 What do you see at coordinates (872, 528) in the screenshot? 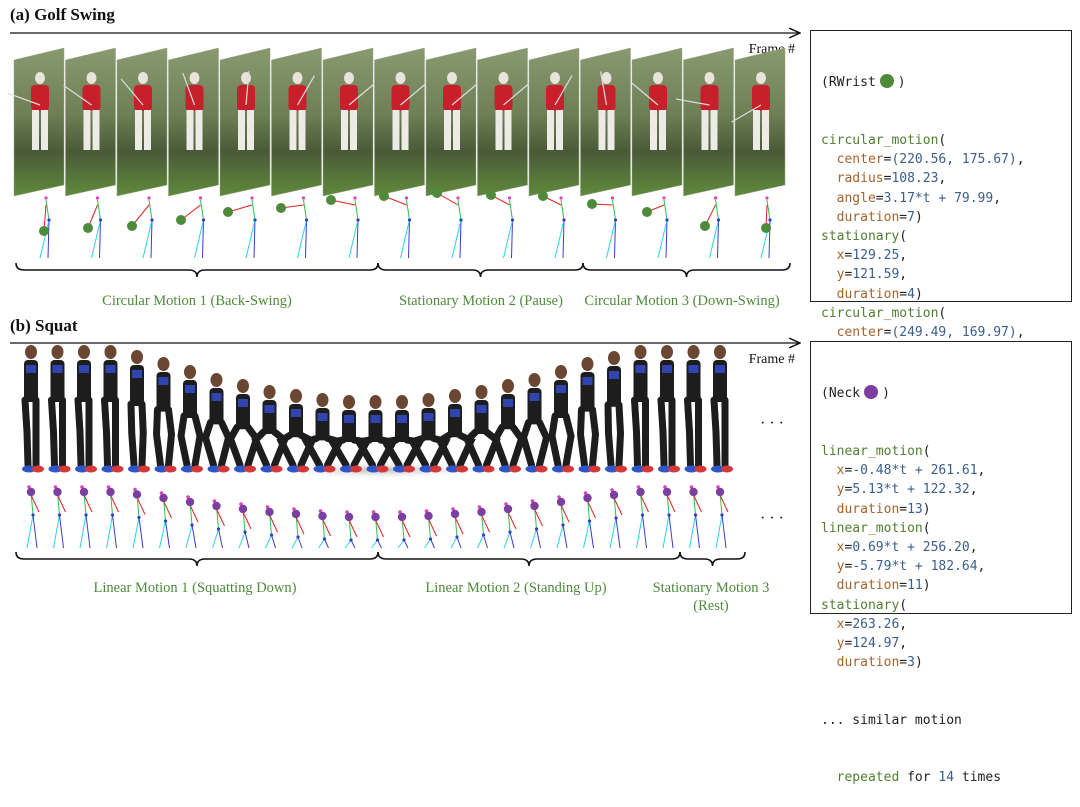
I see `squat-code-function: linear_motion` at bounding box center [872, 528].